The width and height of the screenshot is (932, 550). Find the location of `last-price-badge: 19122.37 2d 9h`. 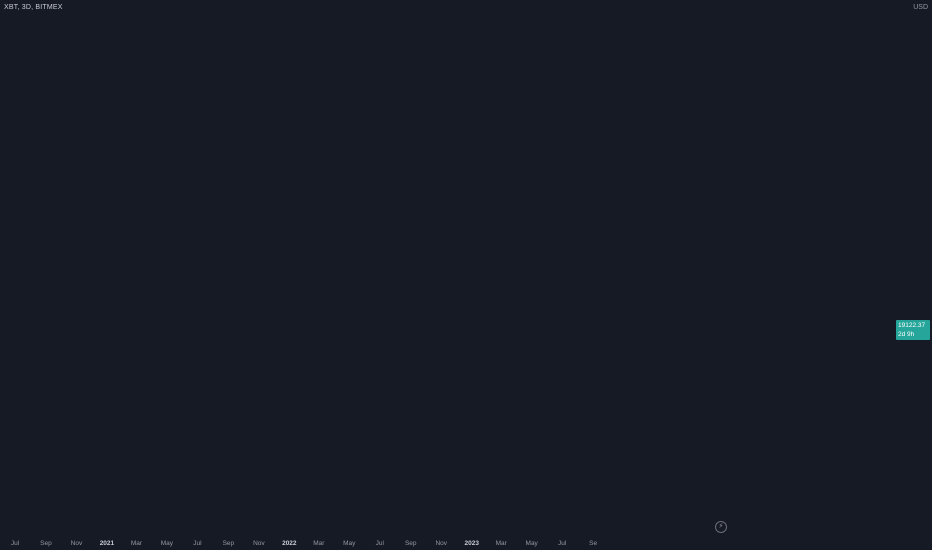

last-price-badge: 19122.37 2d 9h is located at coordinates (913, 330).